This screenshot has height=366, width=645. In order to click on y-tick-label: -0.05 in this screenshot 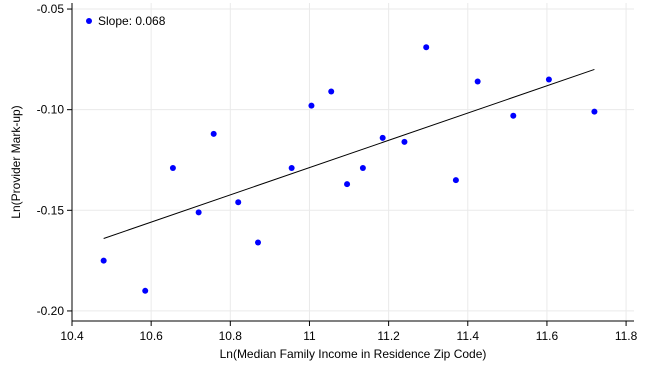, I will do `click(51, 9)`.